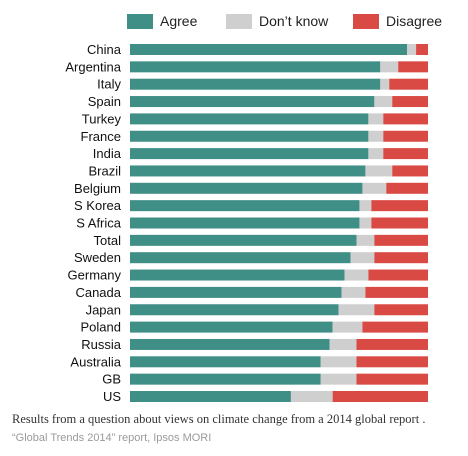 Image resolution: width=468 pixels, height=456 pixels. What do you see at coordinates (392, 344) in the screenshot?
I see `bar-russia-disagree` at bounding box center [392, 344].